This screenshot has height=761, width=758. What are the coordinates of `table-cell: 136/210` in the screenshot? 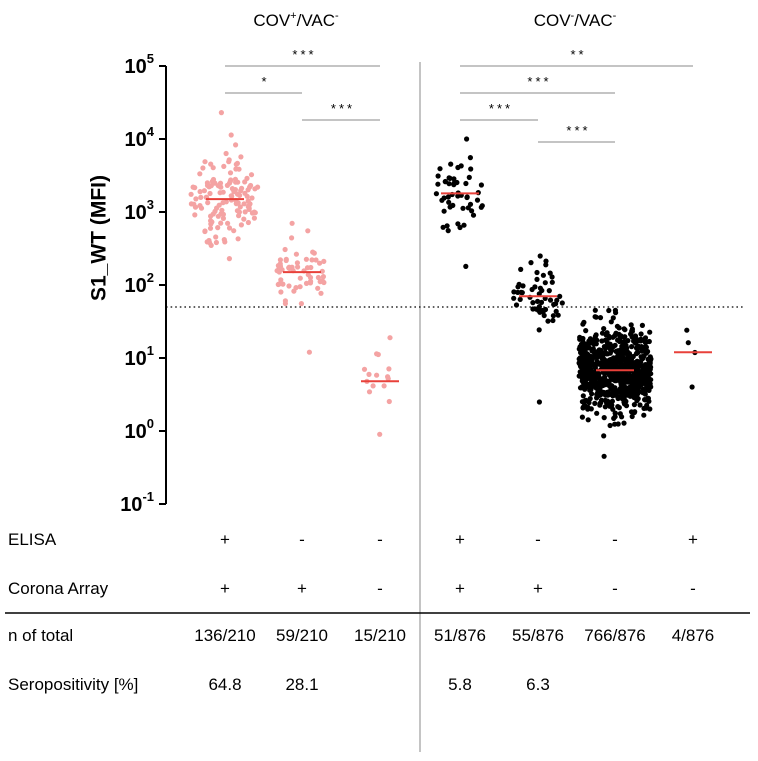 It's located at (224, 635).